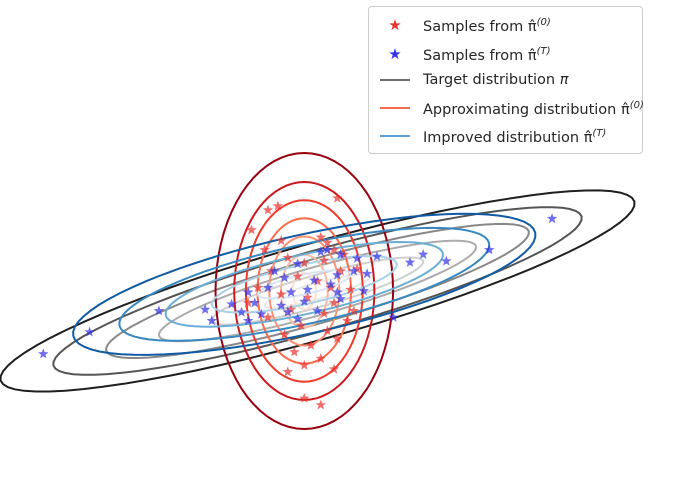 Image resolution: width=673 pixels, height=483 pixels. I want to click on red-line-icon, so click(395, 108).